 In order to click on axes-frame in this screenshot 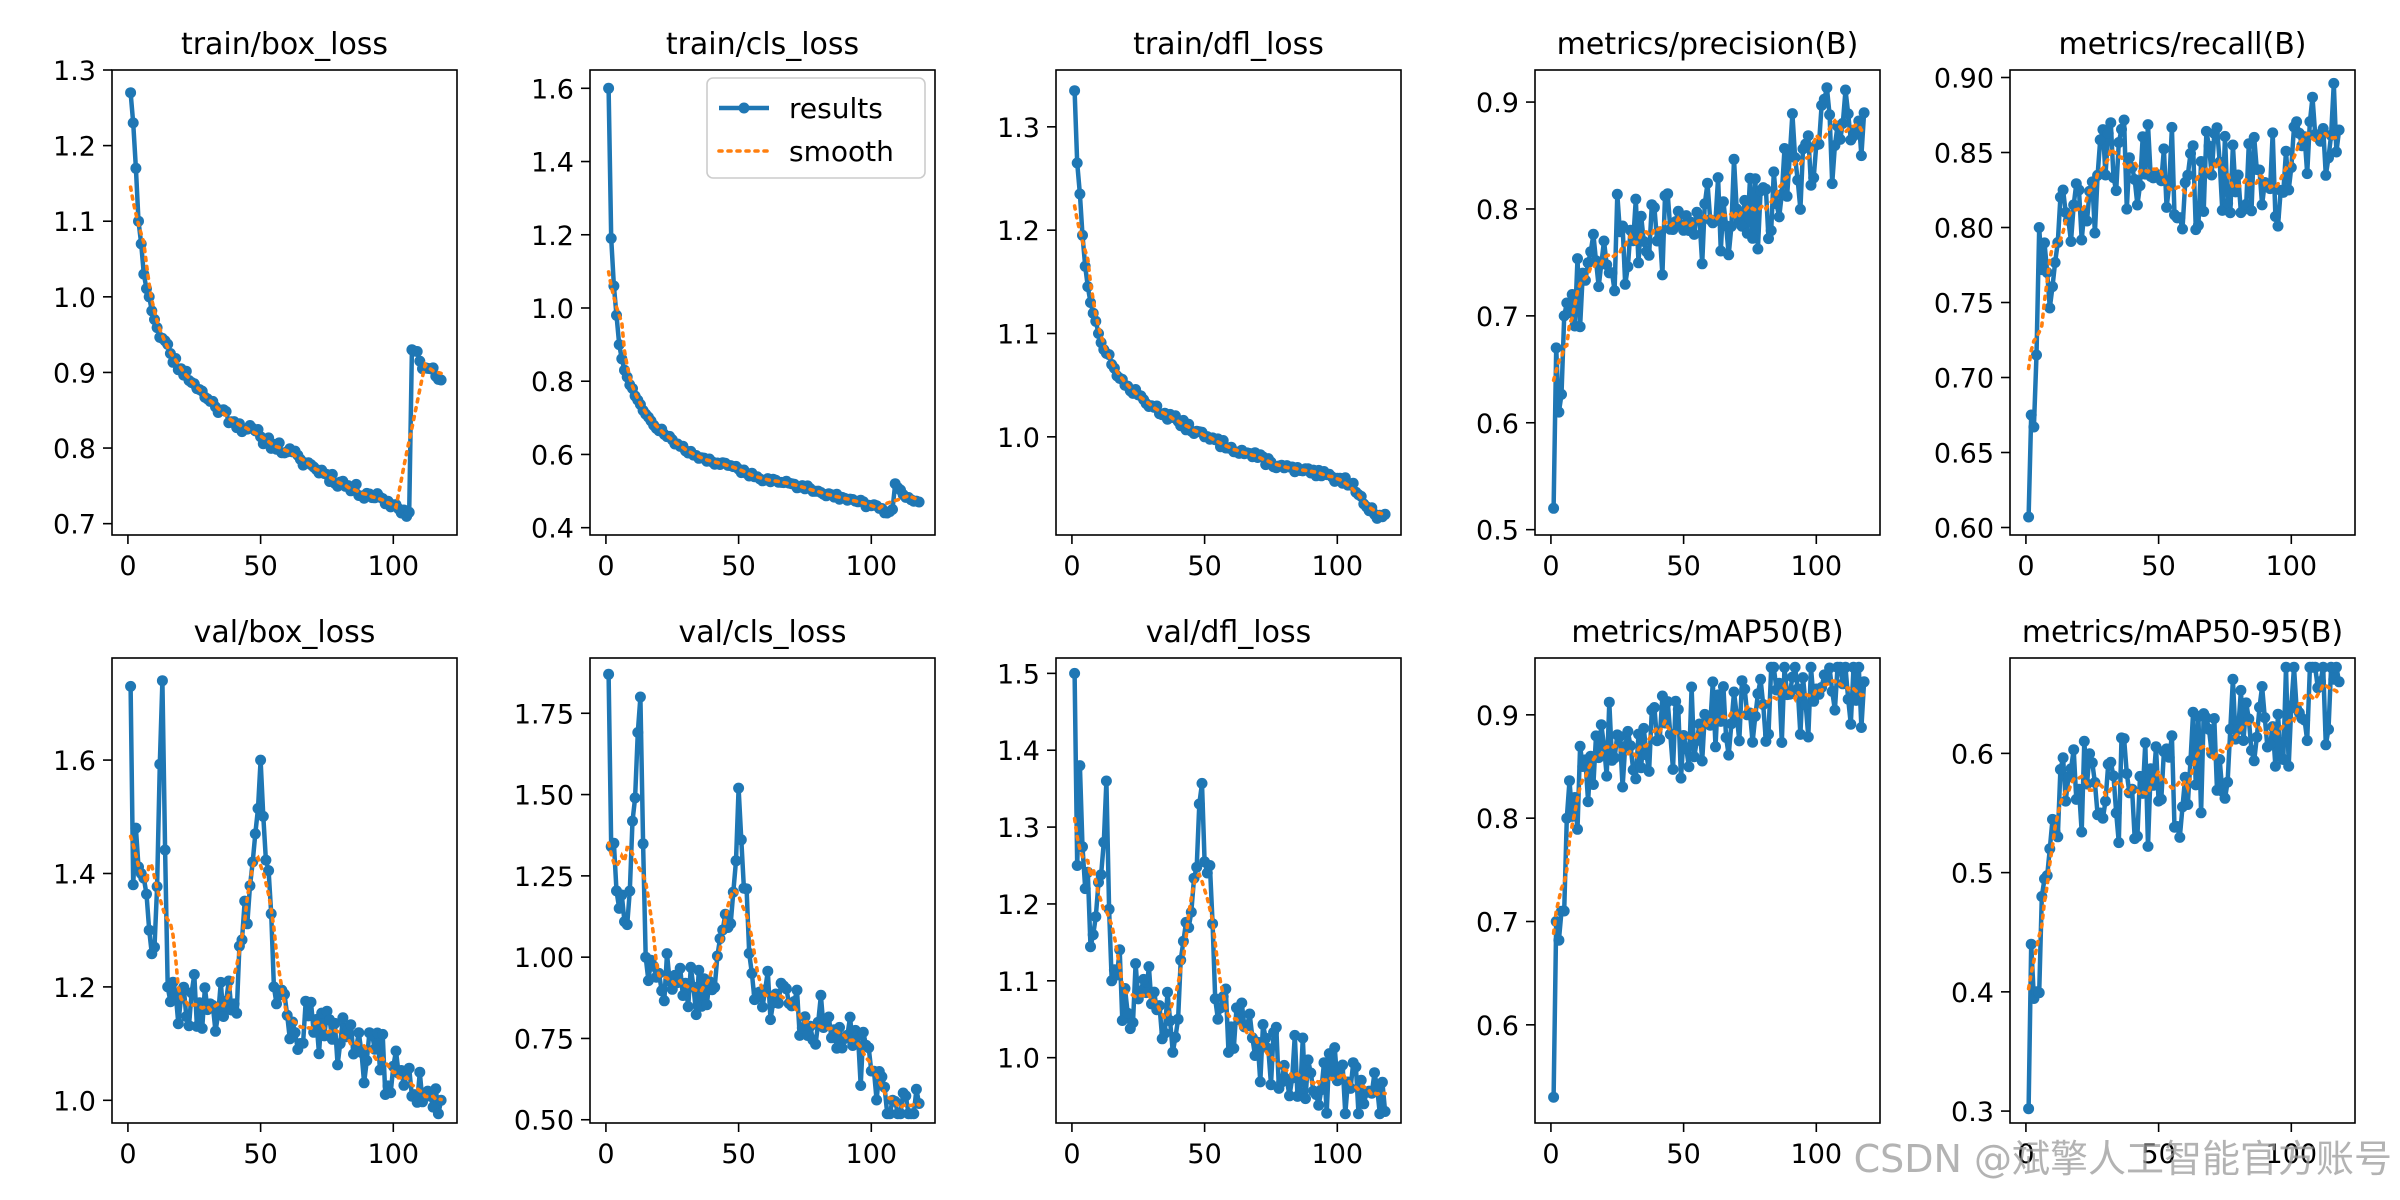, I will do `click(1228, 890)`.